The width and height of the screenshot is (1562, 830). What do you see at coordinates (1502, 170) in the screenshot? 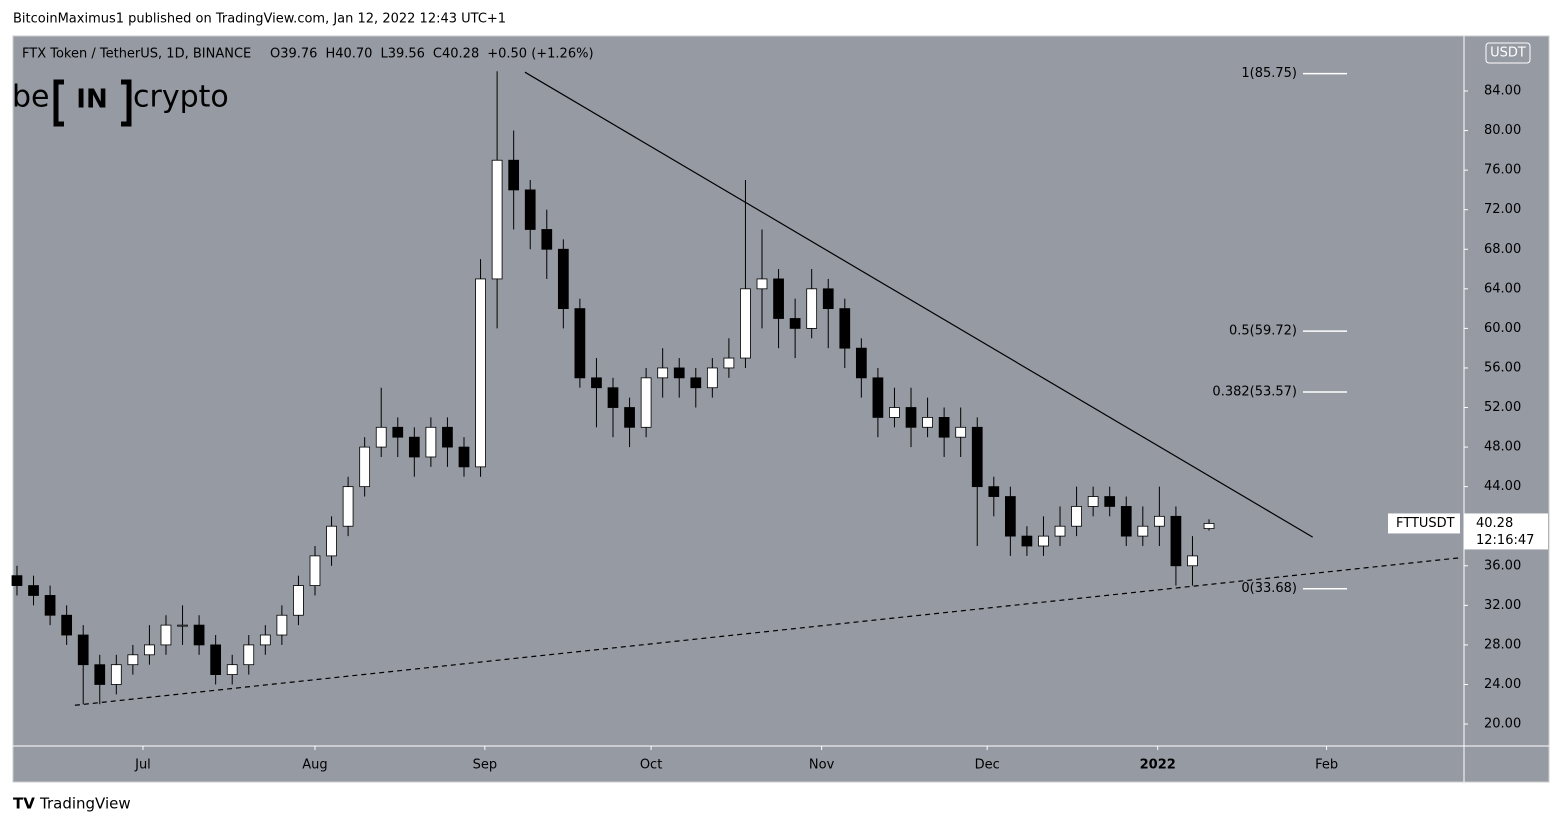
I see `y-tick-label: 76.00` at bounding box center [1502, 170].